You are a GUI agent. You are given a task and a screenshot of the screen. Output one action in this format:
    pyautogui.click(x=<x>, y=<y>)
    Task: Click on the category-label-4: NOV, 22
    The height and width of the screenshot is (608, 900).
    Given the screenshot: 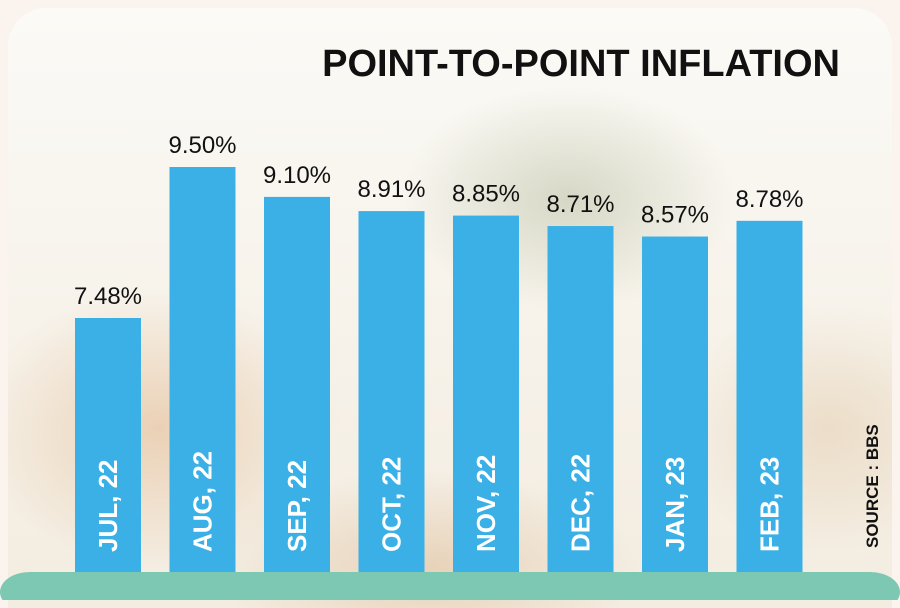 What is the action you would take?
    pyautogui.click(x=486, y=503)
    